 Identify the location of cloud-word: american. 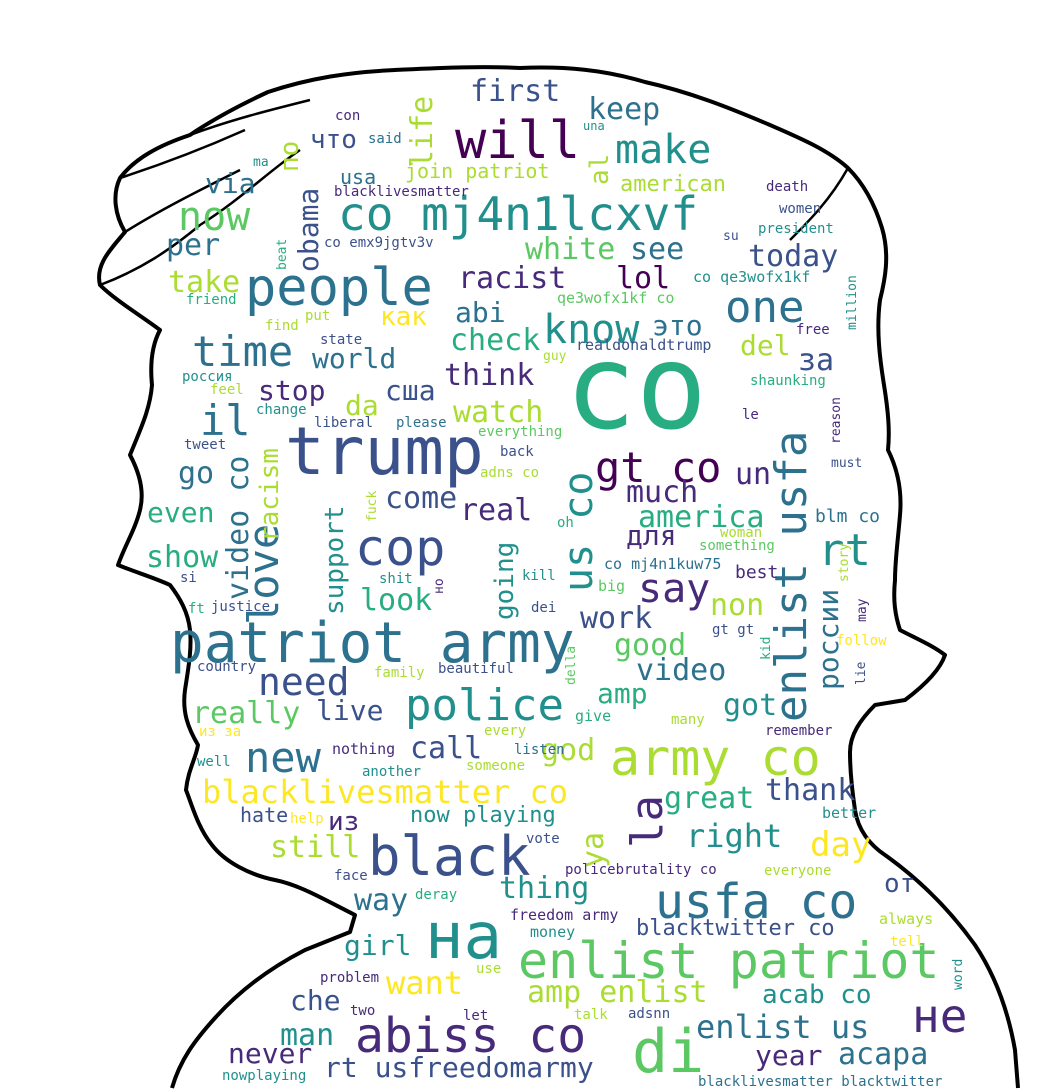
(673, 184).